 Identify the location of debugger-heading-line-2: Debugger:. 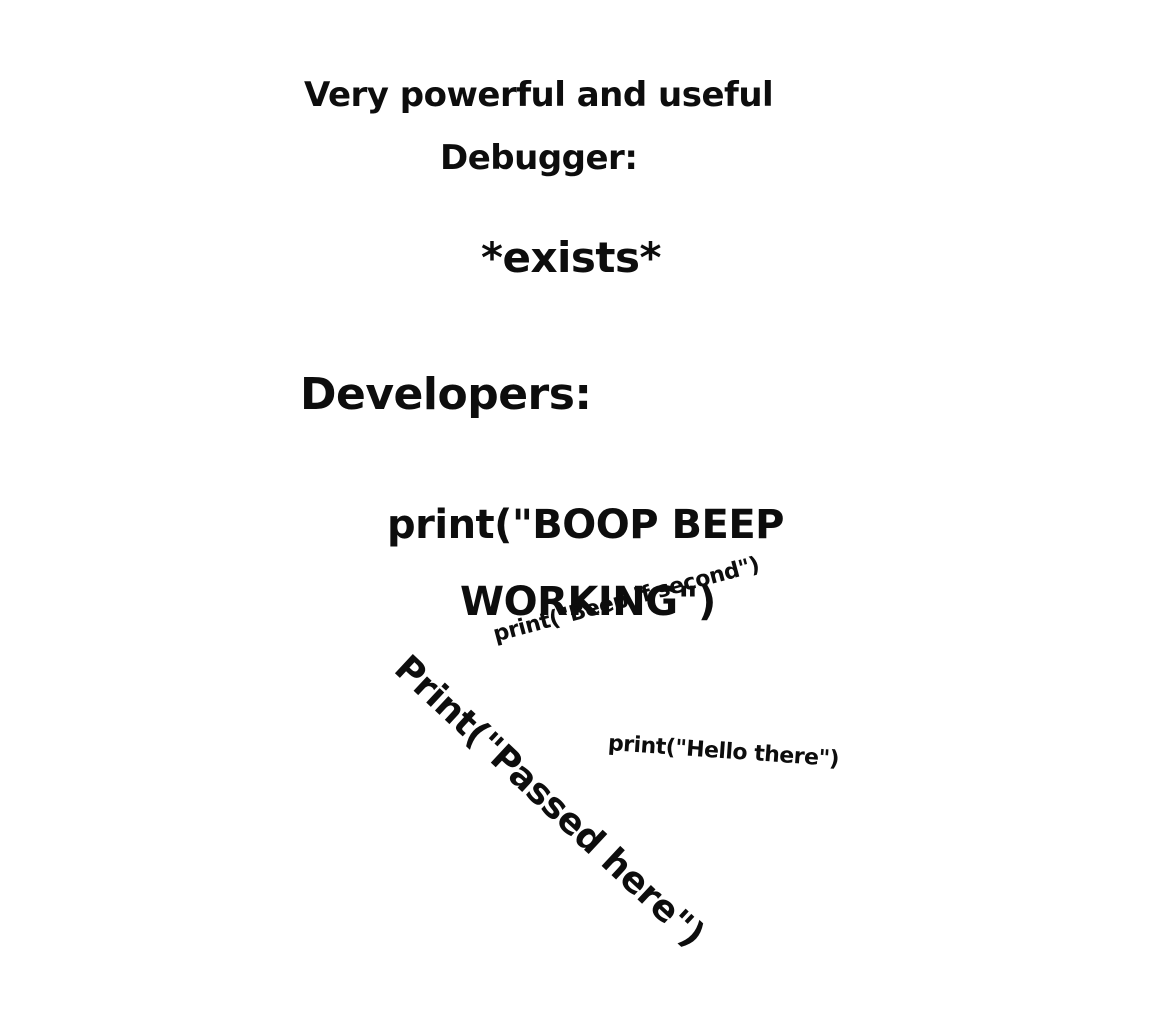
(539, 158).